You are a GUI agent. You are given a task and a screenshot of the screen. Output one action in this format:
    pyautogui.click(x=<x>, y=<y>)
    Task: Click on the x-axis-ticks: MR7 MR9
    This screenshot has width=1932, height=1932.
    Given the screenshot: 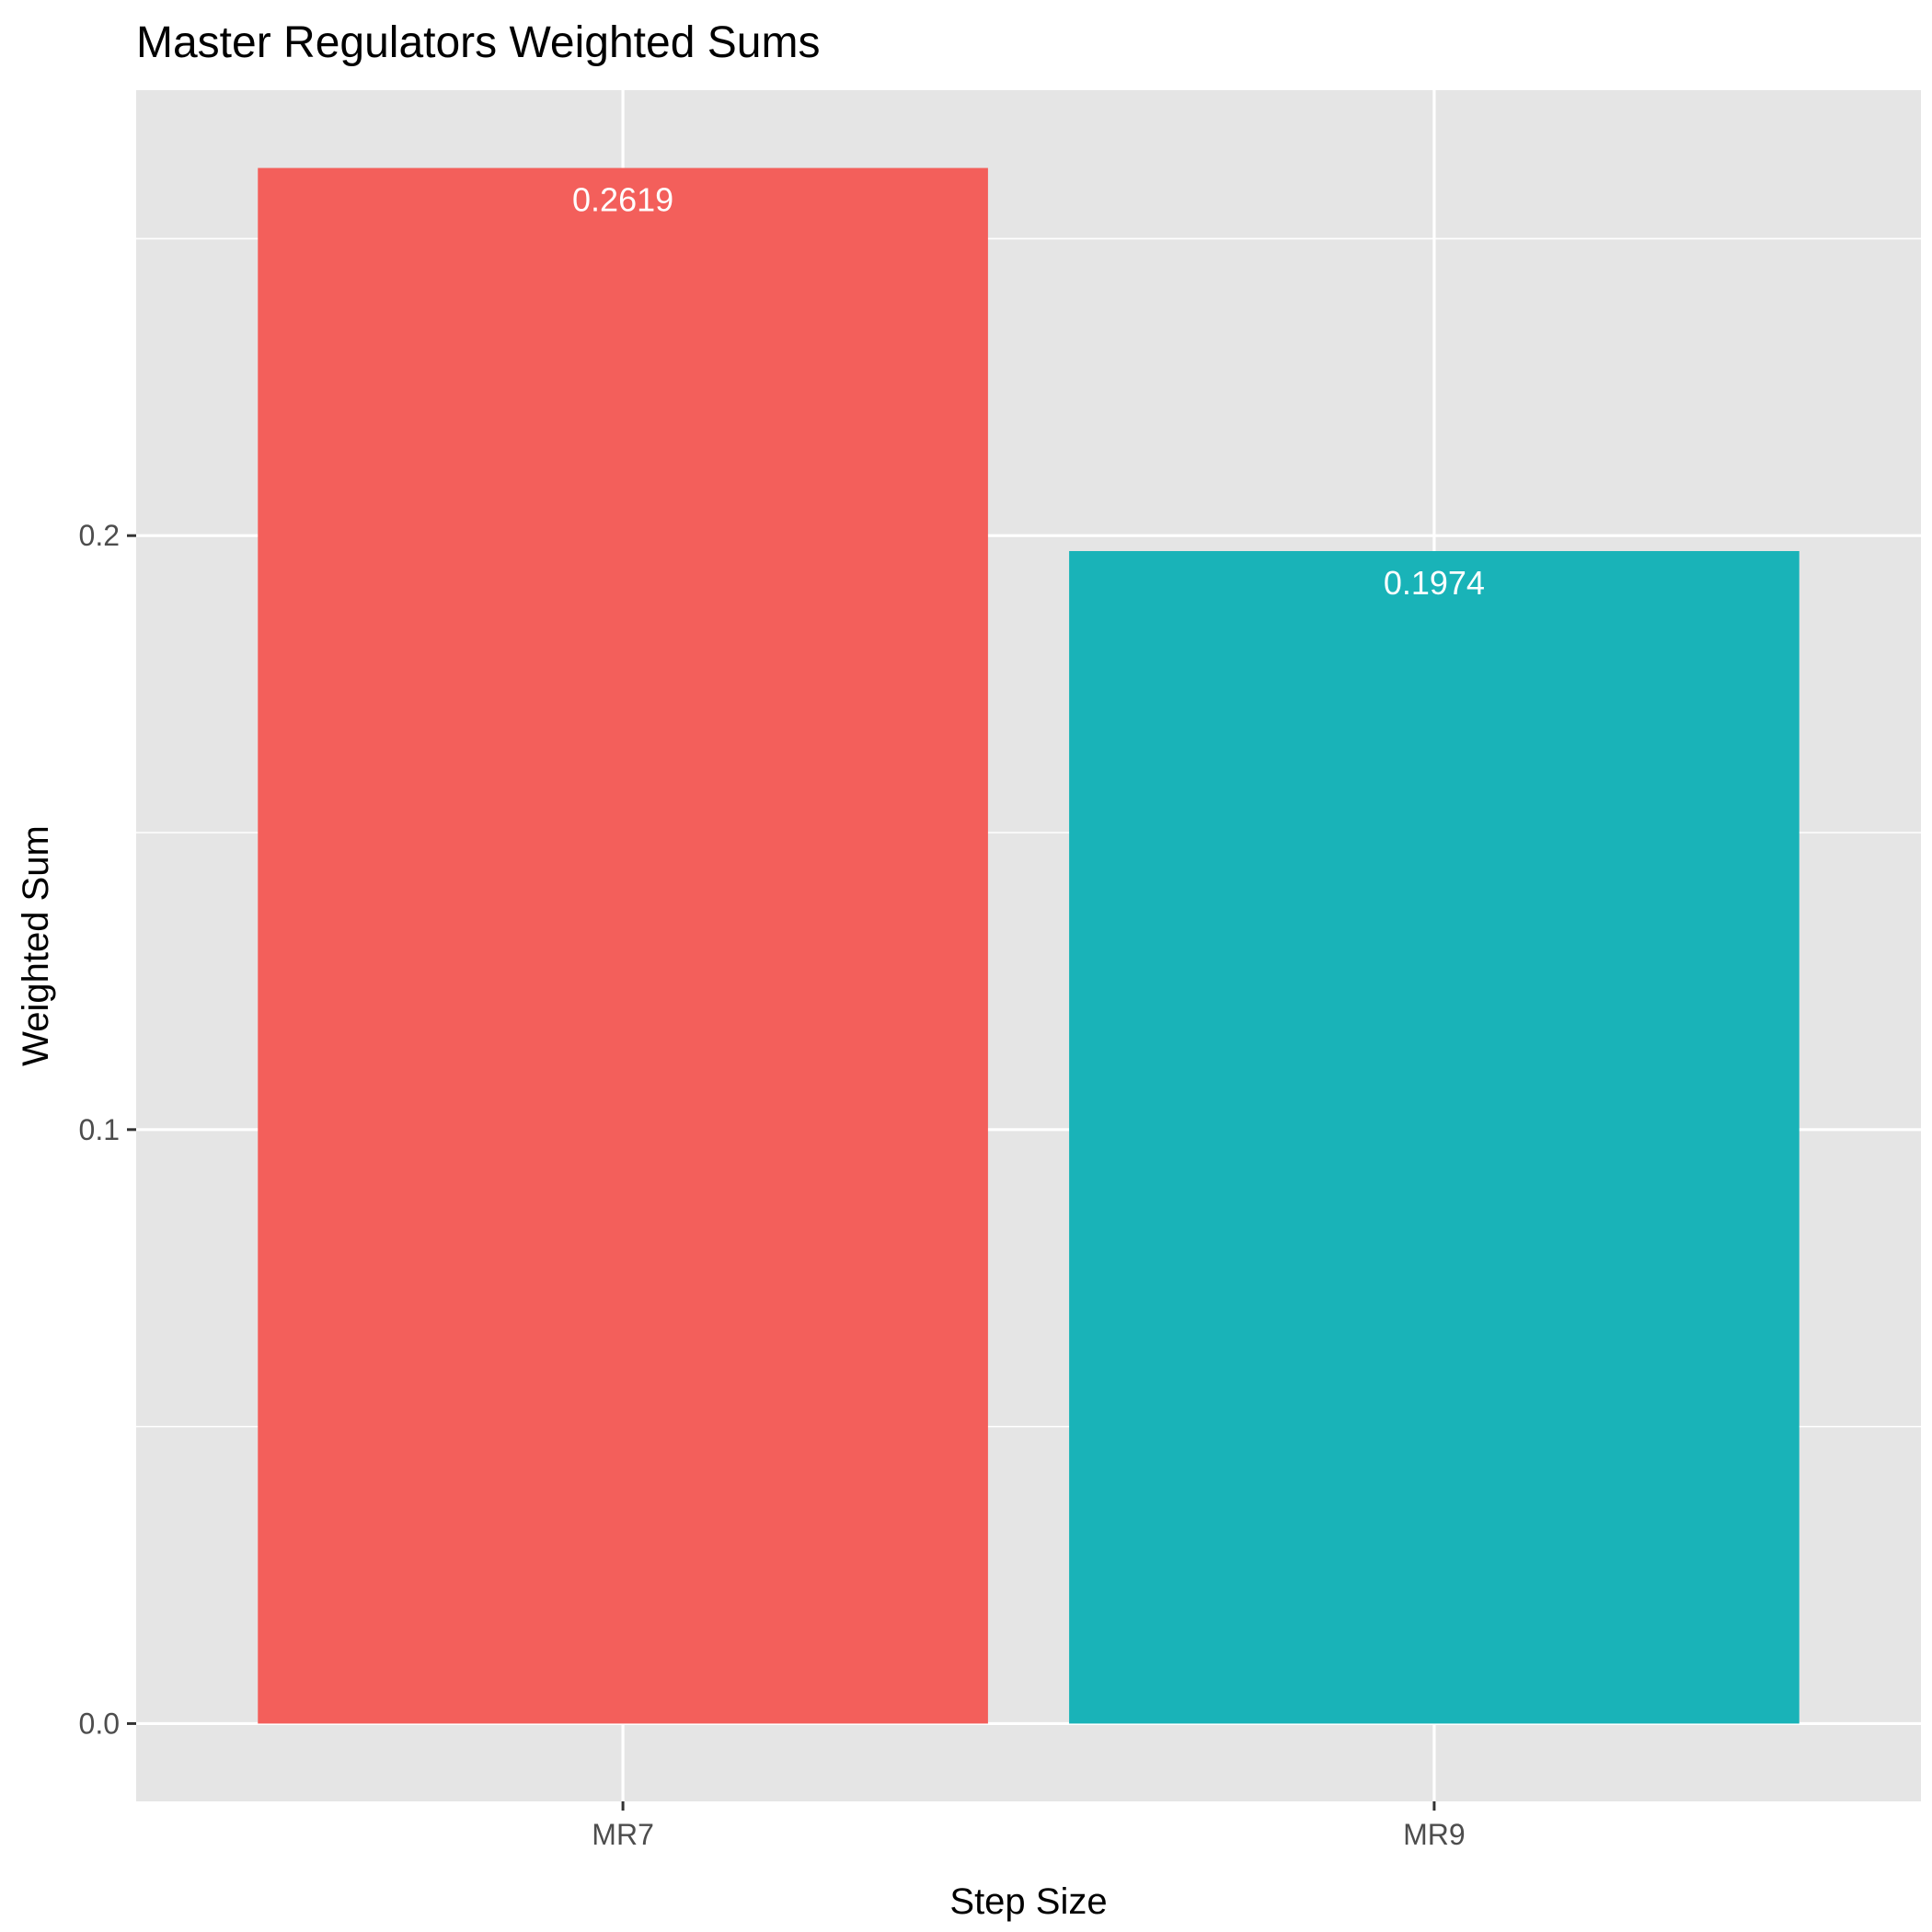 What is the action you would take?
    pyautogui.click(x=1029, y=1826)
    